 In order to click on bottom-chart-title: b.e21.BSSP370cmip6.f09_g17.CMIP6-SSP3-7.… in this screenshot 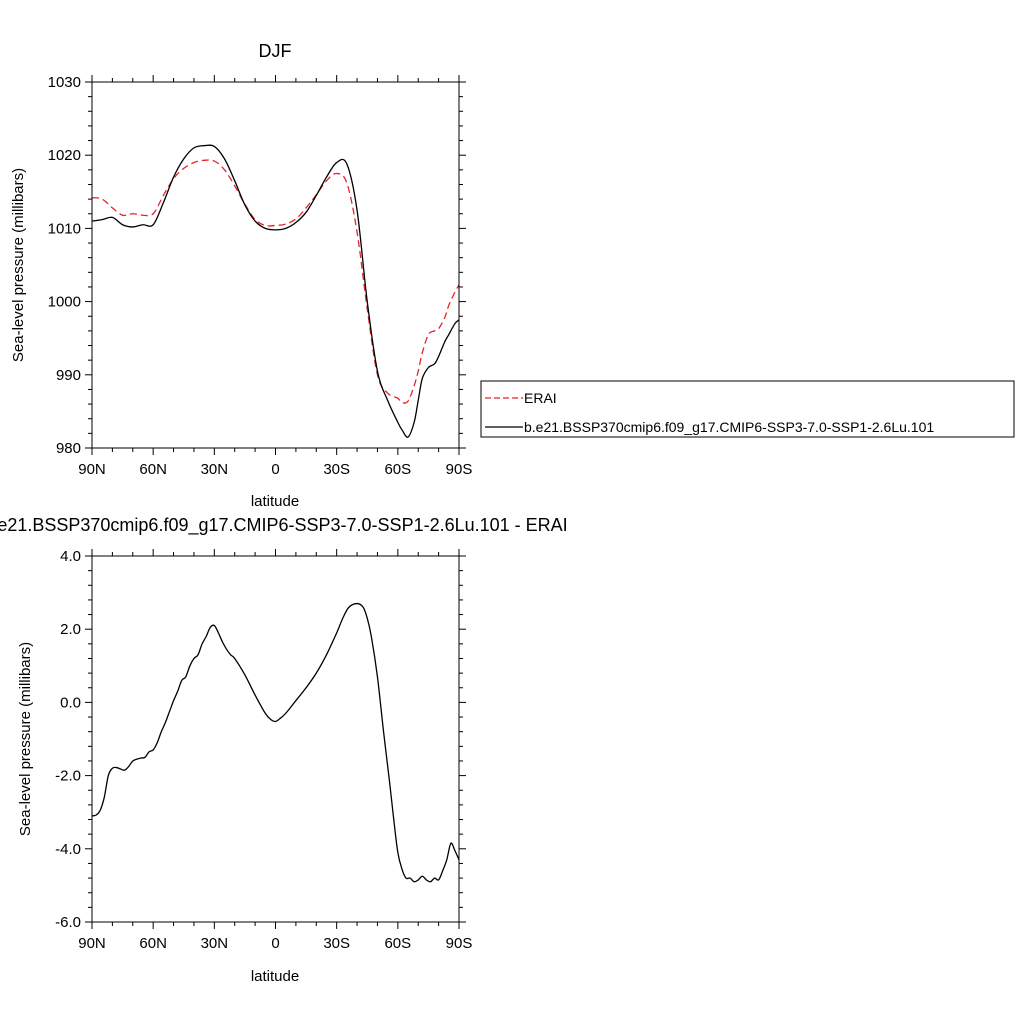, I will do `click(284, 525)`.